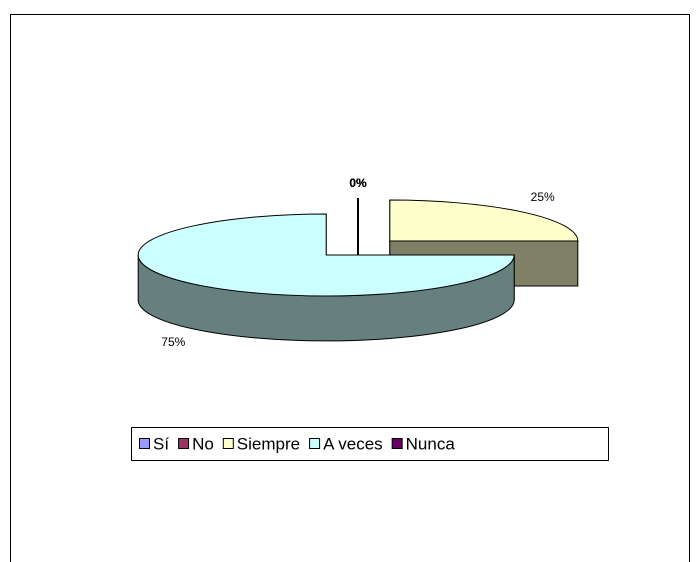 The width and height of the screenshot is (700, 562). What do you see at coordinates (431, 443) in the screenshot?
I see `legend-label: Nunca` at bounding box center [431, 443].